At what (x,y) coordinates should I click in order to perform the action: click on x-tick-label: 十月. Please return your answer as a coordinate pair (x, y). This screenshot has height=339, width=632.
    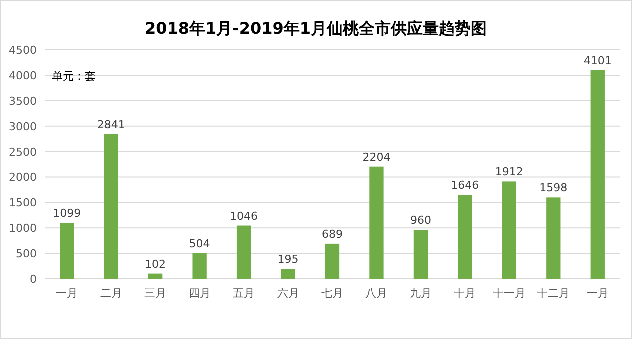
    Looking at the image, I should click on (465, 293).